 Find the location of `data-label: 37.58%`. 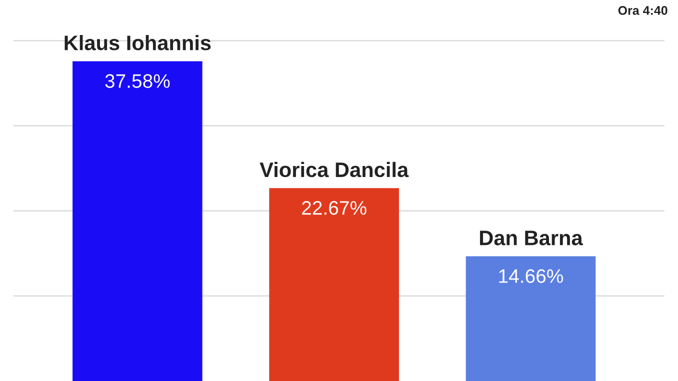

data-label: 37.58% is located at coordinates (137, 81).